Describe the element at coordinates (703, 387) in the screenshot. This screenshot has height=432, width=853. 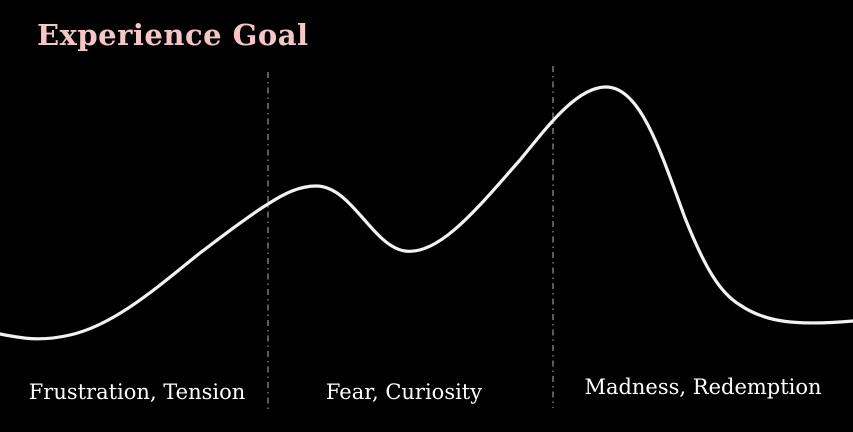
I see `section-label-madness-redemption: Madness, Redemption` at that location.